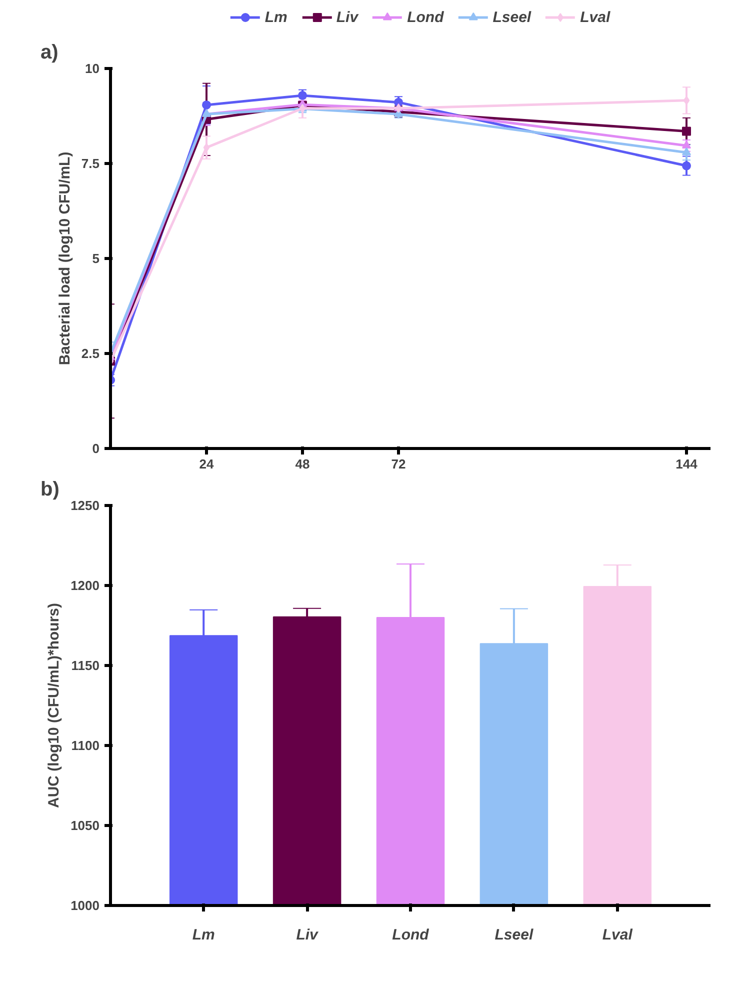  I want to click on chart-title: b), so click(50, 489).